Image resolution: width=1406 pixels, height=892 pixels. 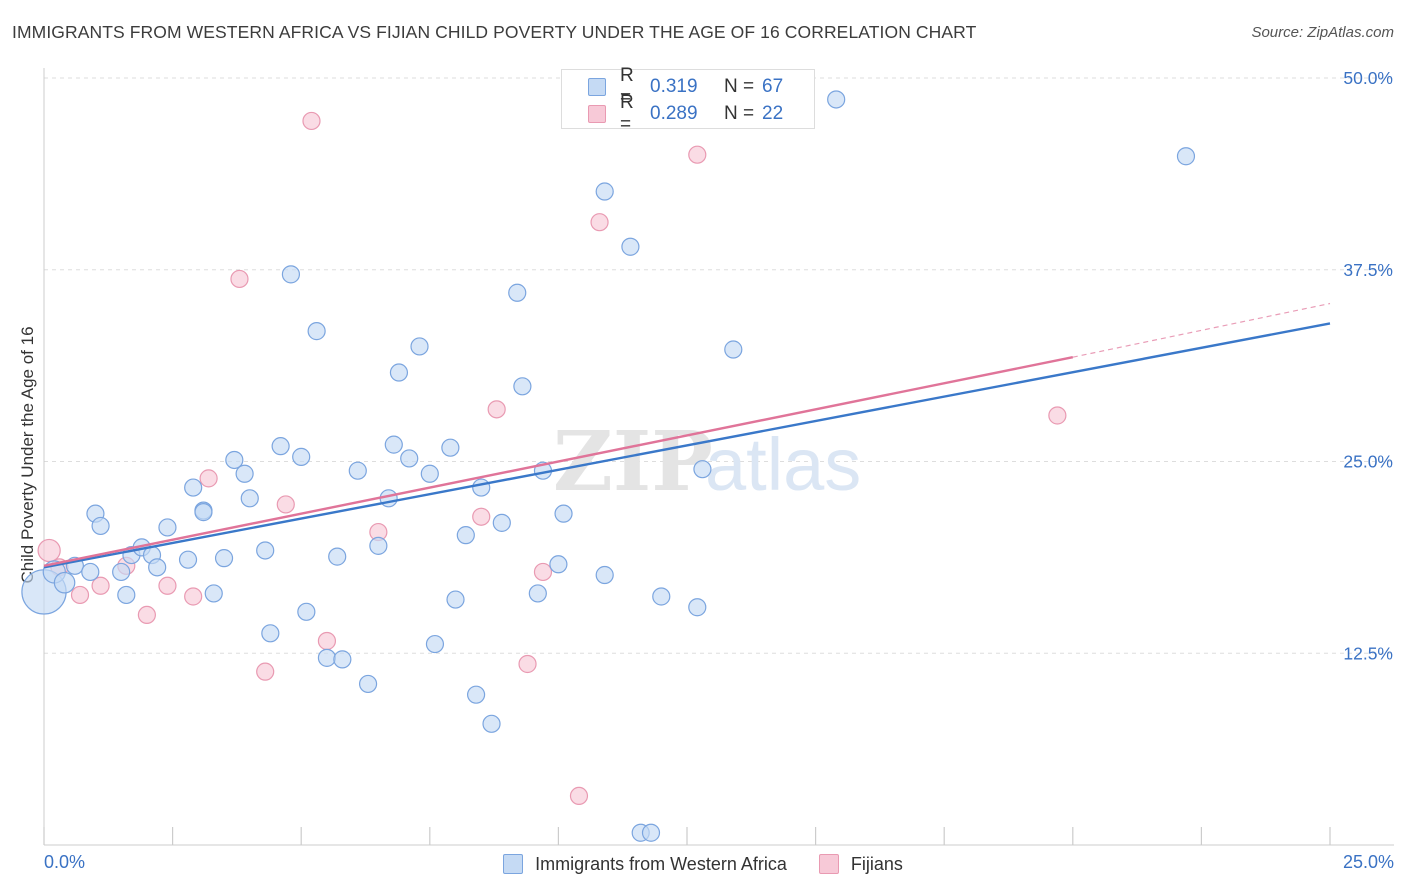 What do you see at coordinates (773, 86) in the screenshot?
I see `legend-n-value: 67` at bounding box center [773, 86].